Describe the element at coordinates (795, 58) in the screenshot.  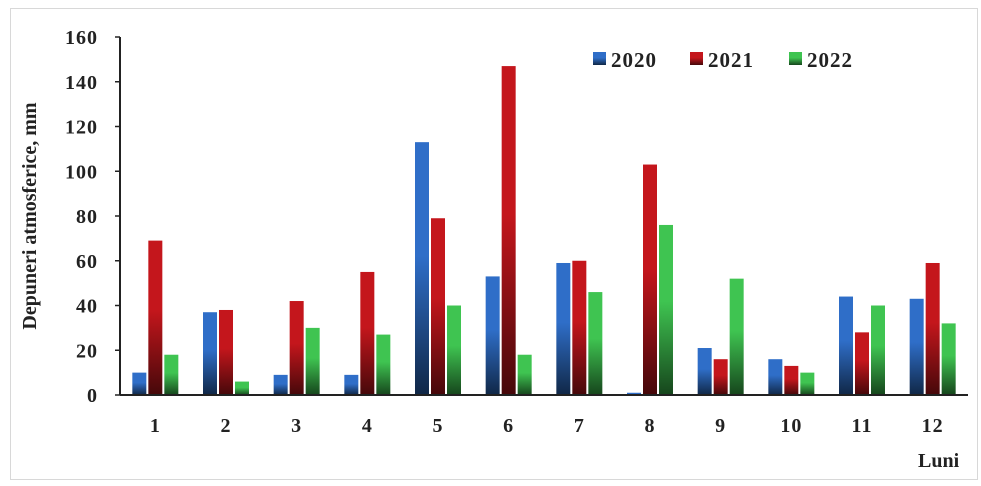
I see `legend-swatch-2022` at that location.